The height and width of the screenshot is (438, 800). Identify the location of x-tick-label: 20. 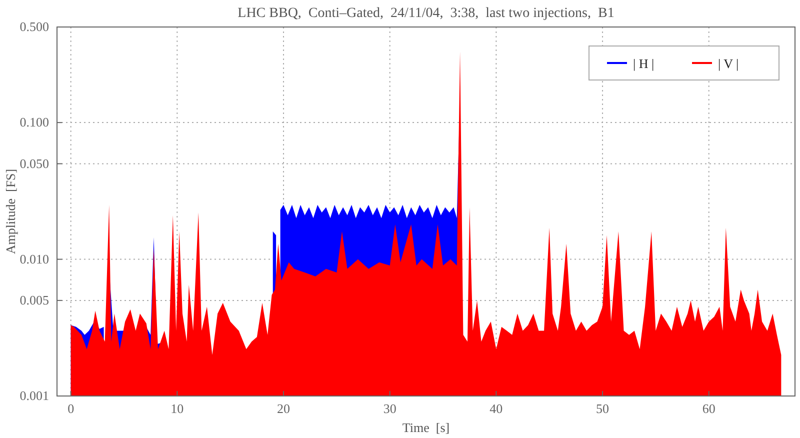
(283, 408).